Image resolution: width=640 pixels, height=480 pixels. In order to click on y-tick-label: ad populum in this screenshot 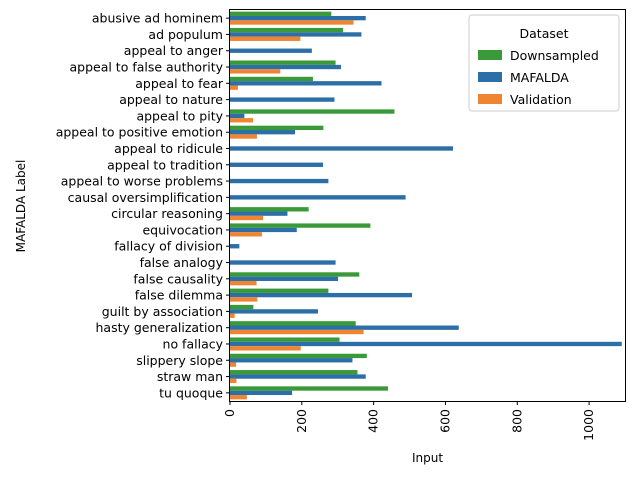, I will do `click(185, 34)`.